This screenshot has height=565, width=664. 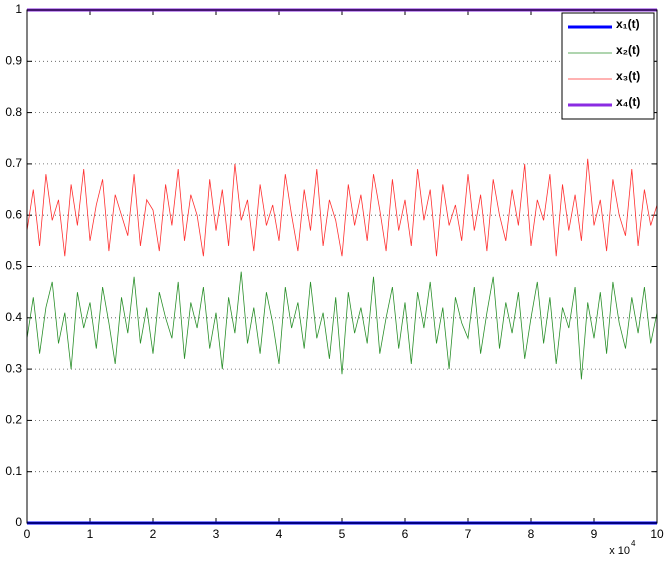 What do you see at coordinates (619, 551) in the screenshot?
I see `x-scale-base: x 10` at bounding box center [619, 551].